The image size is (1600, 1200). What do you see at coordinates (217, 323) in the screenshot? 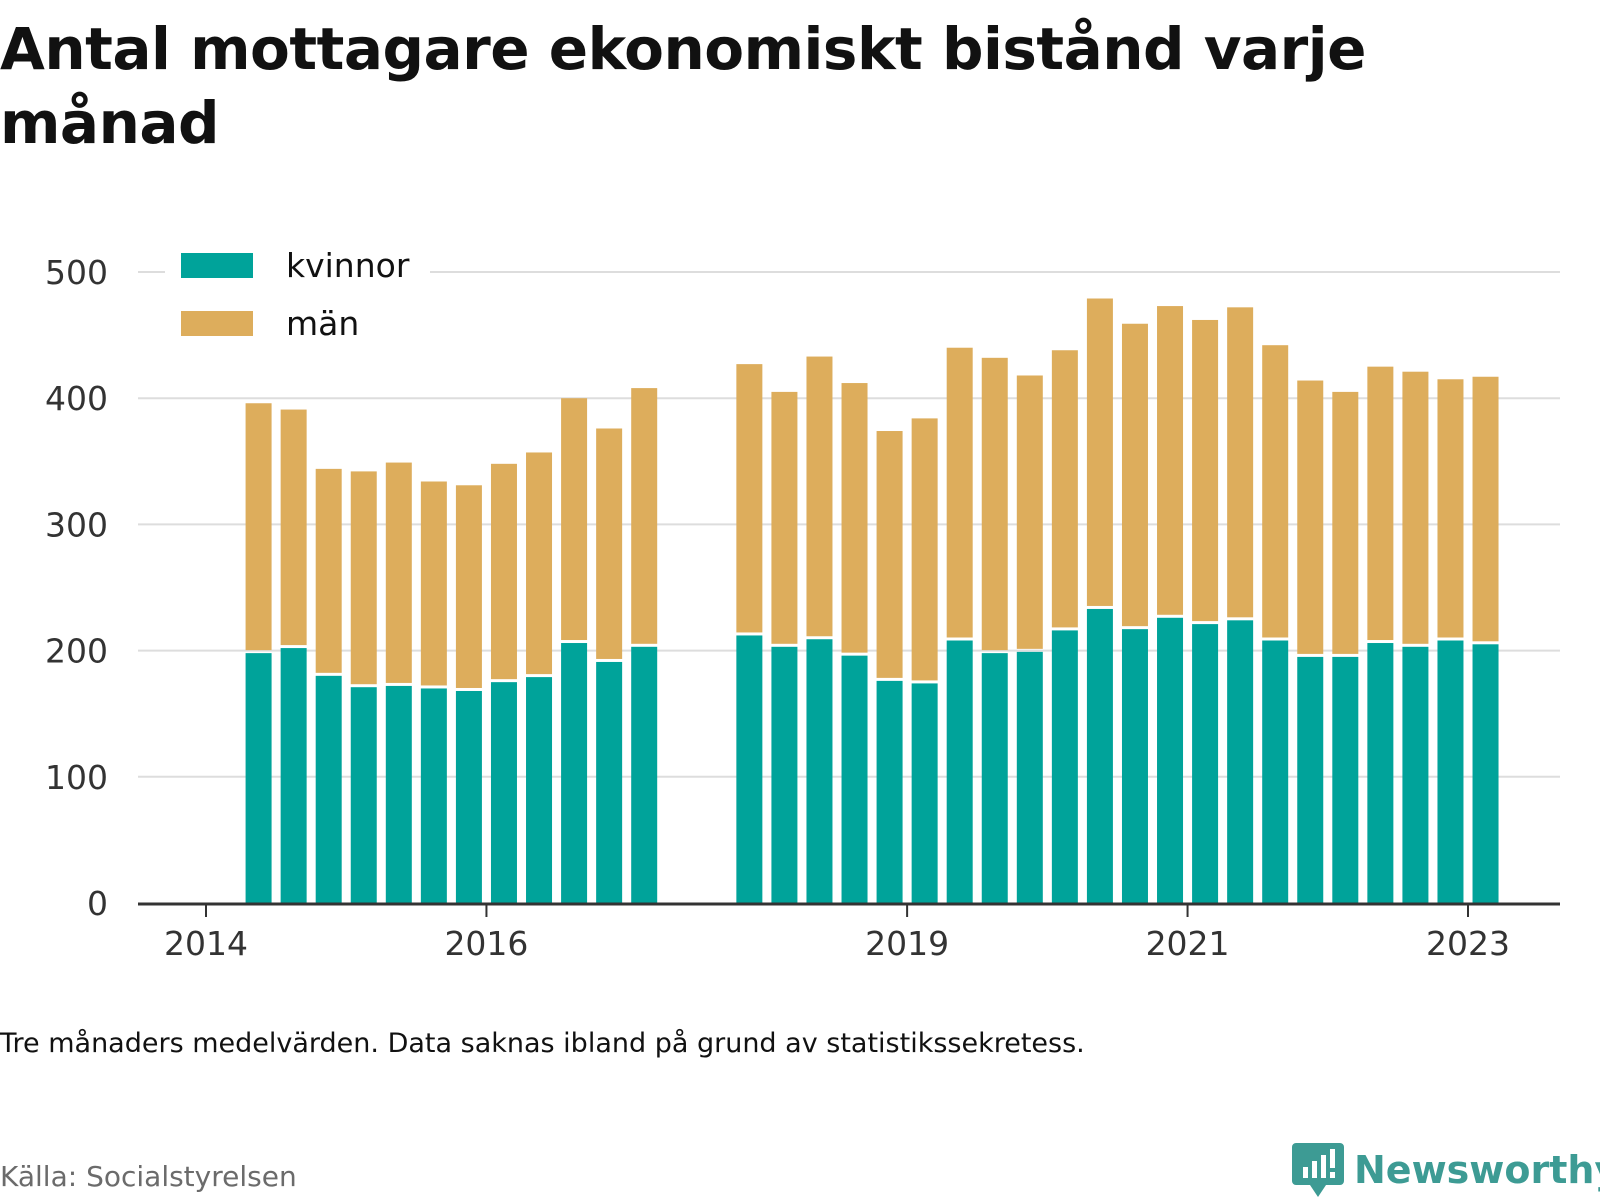
I see `legend-swatch-man` at bounding box center [217, 323].